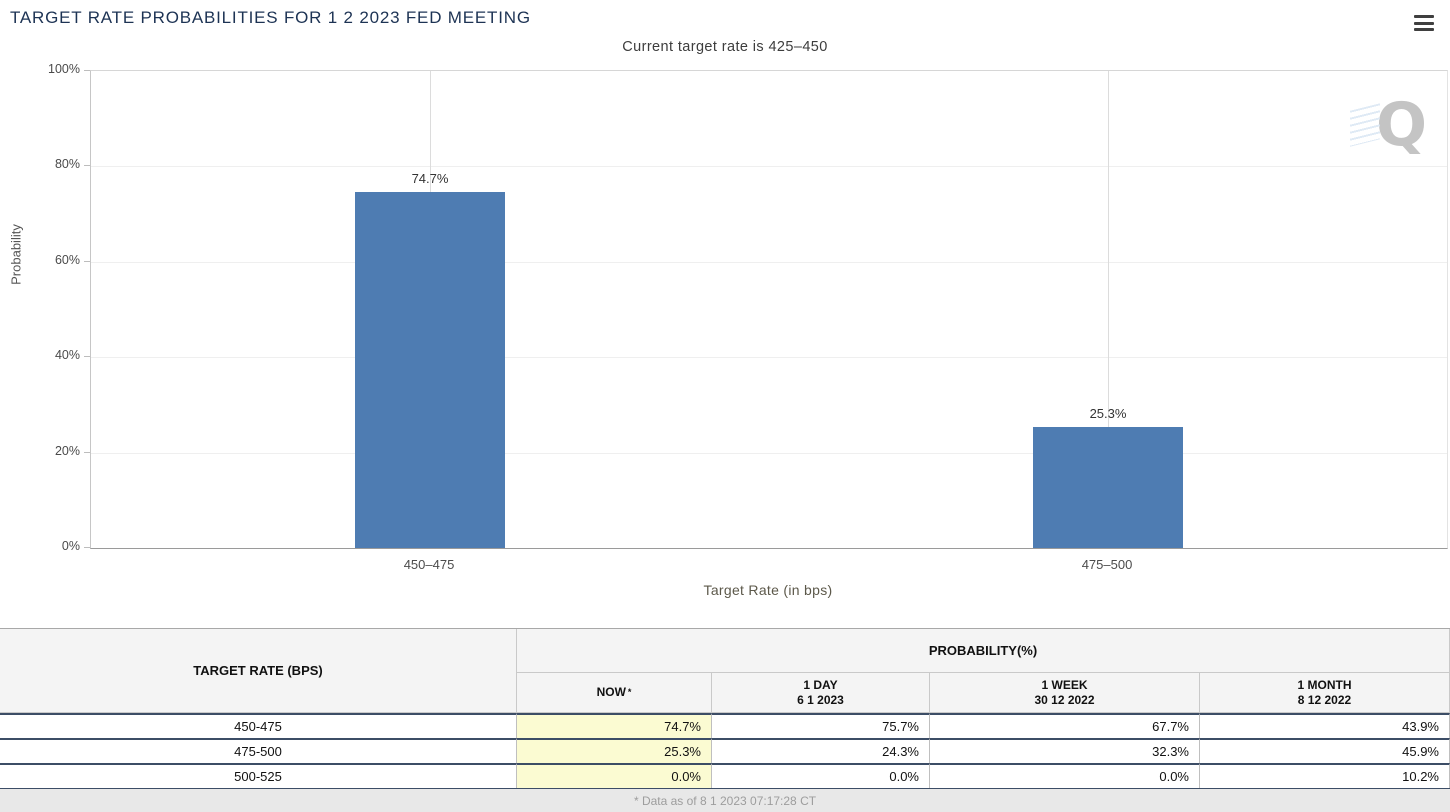 This screenshot has height=812, width=1450. Describe the element at coordinates (67, 164) in the screenshot. I see `y-tick-label: 80%` at that location.